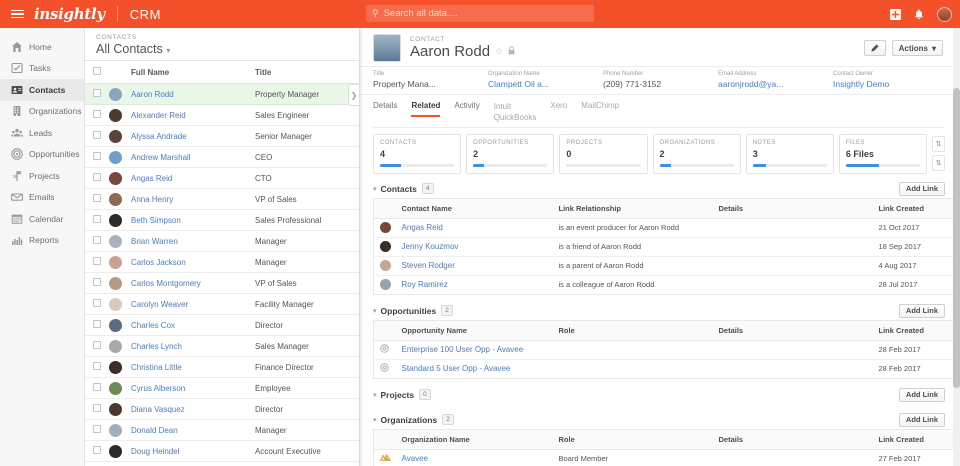 Image resolution: width=960 pixels, height=466 pixels. Describe the element at coordinates (917, 48) in the screenshot. I see `actions-button: Actions ▾` at that location.